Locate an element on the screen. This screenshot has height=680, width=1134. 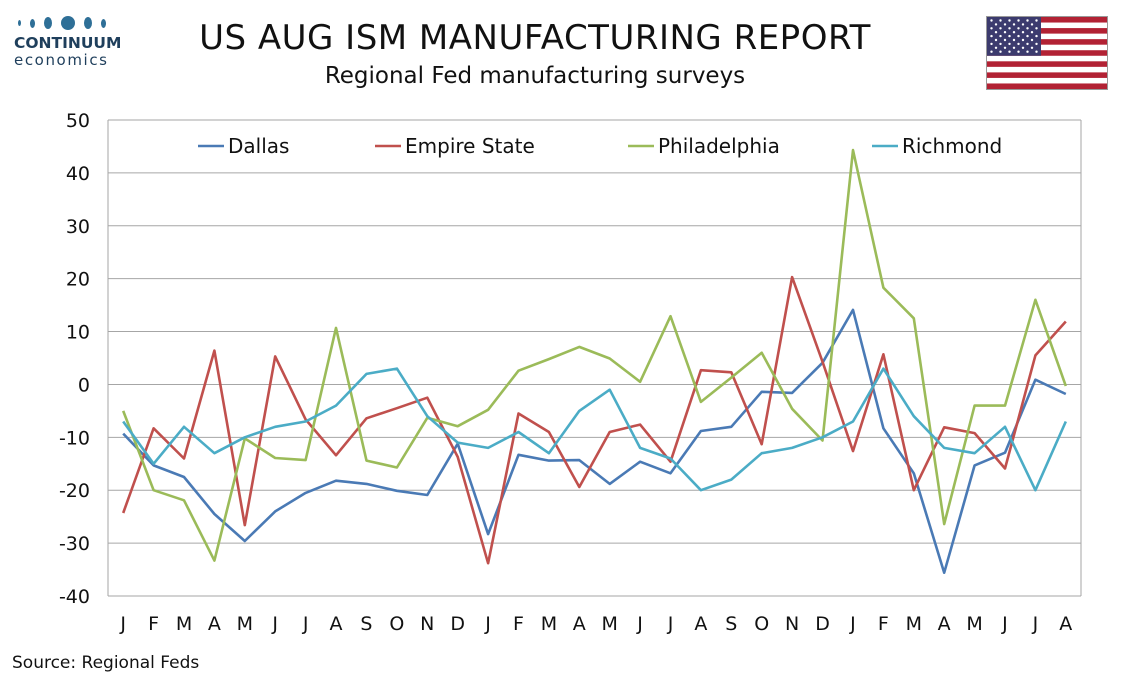
y-tick-label: -40 is located at coordinates (74, 597).